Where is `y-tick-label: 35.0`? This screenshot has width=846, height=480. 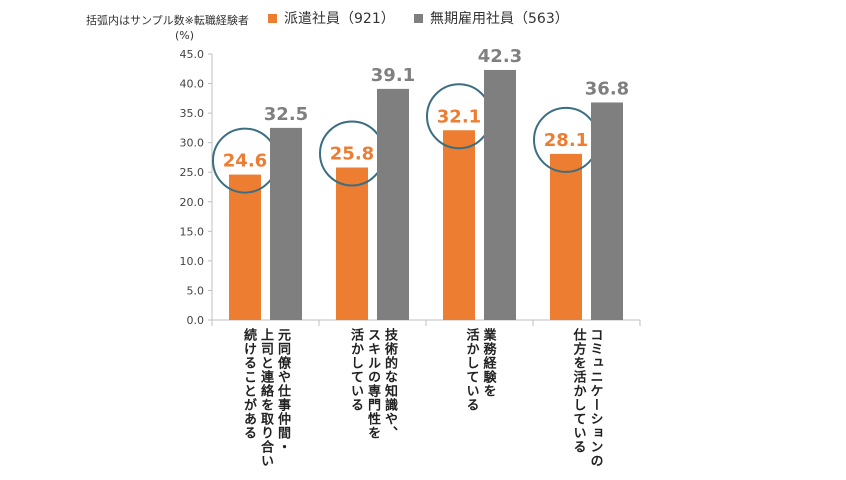 y-tick-label: 35.0 is located at coordinates (192, 113).